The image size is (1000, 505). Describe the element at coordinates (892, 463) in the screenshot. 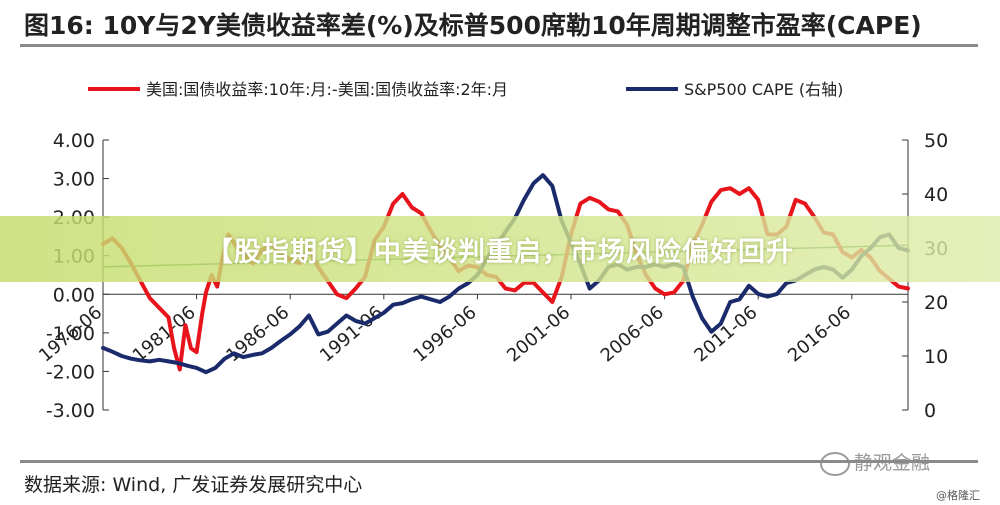

I see `watermark-text: 静观金融` at that location.